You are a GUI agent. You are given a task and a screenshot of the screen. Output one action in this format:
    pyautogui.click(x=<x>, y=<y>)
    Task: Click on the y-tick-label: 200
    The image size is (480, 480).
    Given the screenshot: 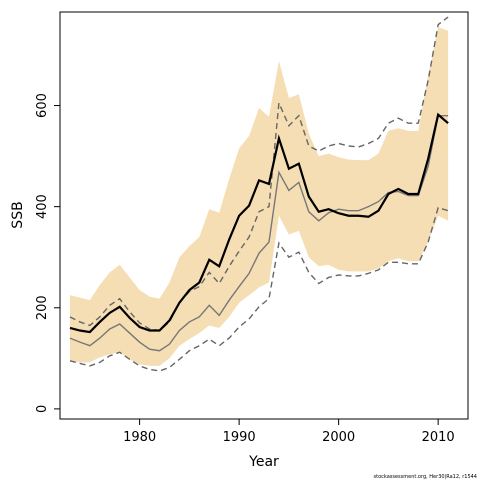 What is the action you would take?
    pyautogui.click(x=42, y=307)
    